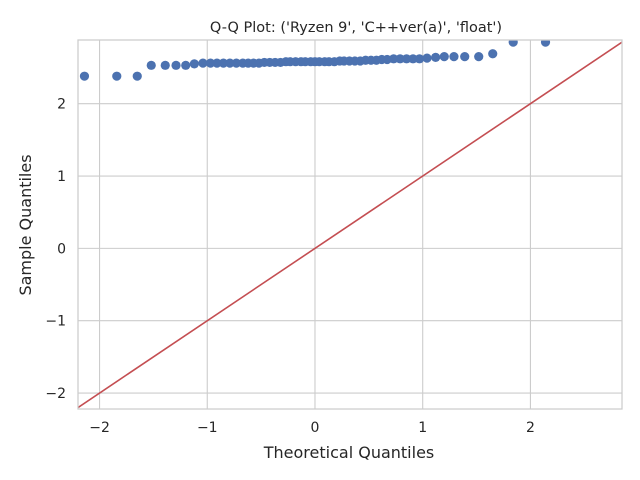  What do you see at coordinates (61, 105) in the screenshot?
I see `y-tick-label: 2` at bounding box center [61, 105].